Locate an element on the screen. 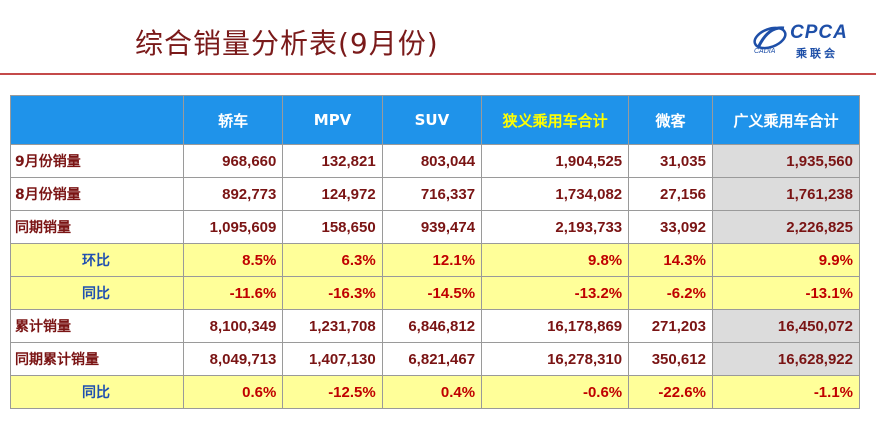  table-cell: 158,650 is located at coordinates (332, 227).